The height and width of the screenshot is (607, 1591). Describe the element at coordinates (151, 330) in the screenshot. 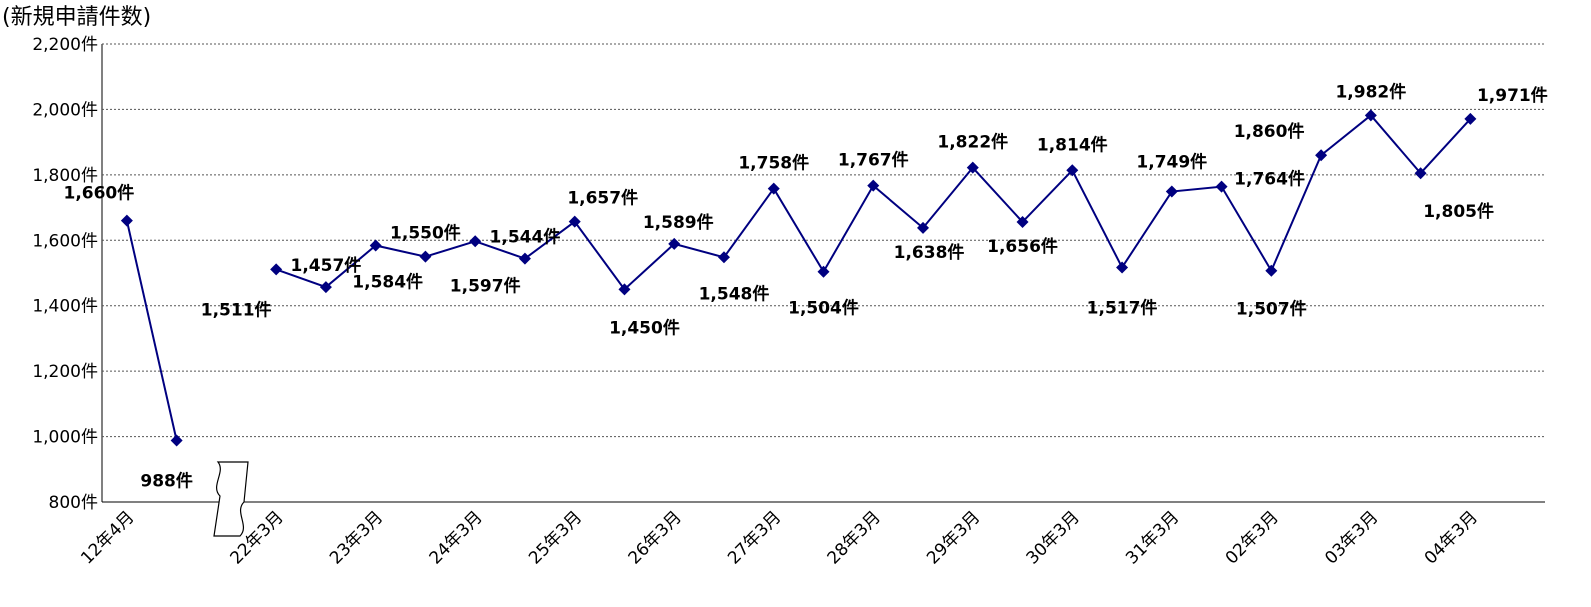

I see `line` at that location.